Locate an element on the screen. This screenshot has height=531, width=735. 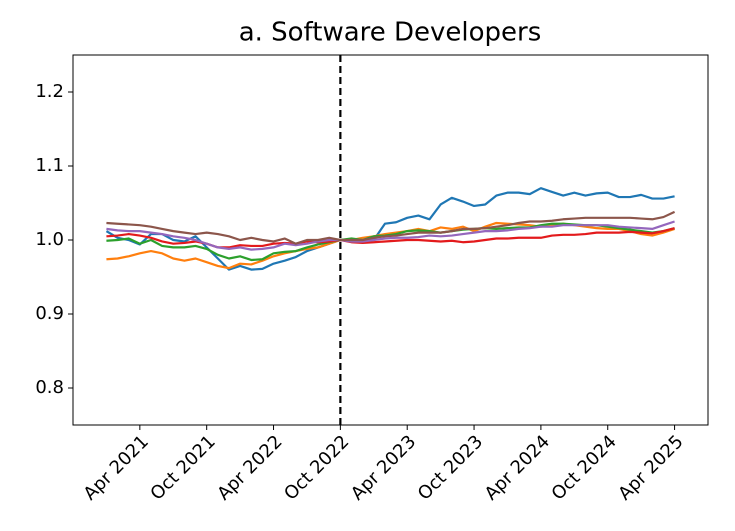
y-tick-label: 1.2 is located at coordinates (49, 91).